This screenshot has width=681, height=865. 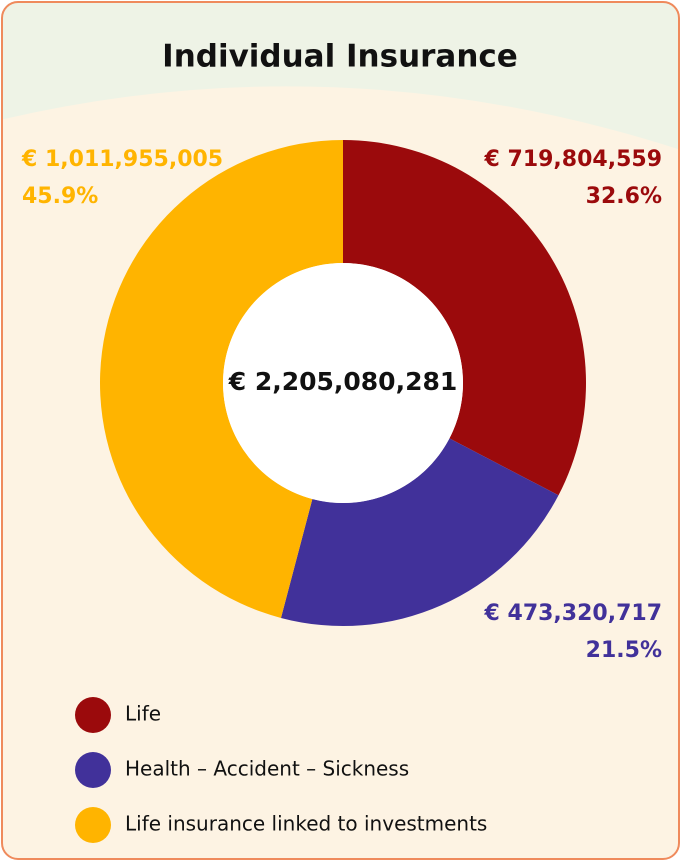 What do you see at coordinates (306, 824) in the screenshot?
I see `legend-label: Life insurance linked to investments` at bounding box center [306, 824].